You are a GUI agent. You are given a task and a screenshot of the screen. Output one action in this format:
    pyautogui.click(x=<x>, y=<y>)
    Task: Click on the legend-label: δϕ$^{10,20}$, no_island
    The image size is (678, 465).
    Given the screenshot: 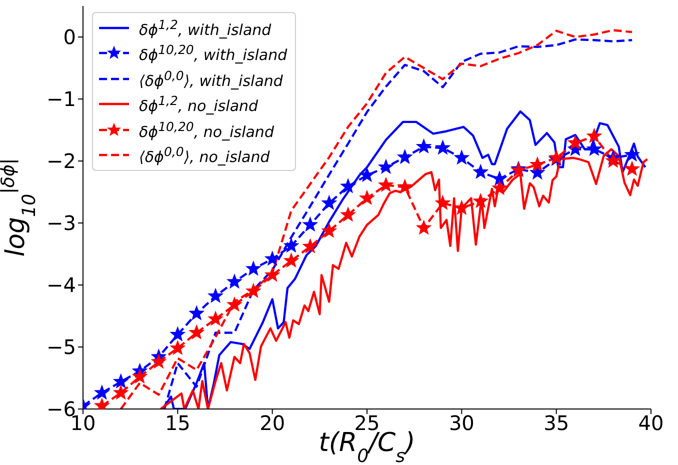 What is the action you would take?
    pyautogui.click(x=206, y=129)
    